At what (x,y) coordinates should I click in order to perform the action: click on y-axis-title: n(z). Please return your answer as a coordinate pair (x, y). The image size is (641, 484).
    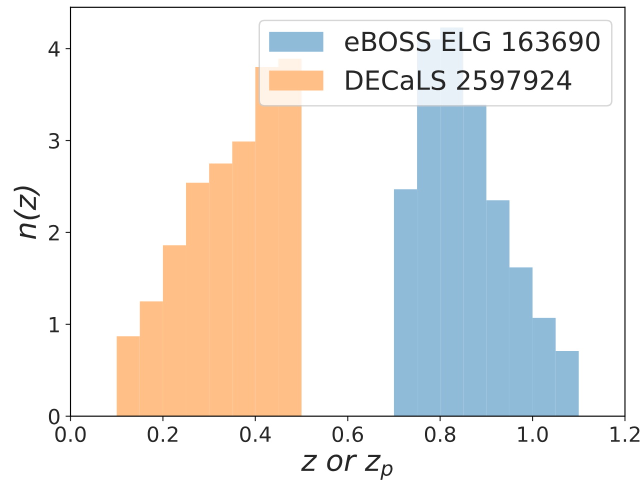
    Looking at the image, I should click on (27, 212).